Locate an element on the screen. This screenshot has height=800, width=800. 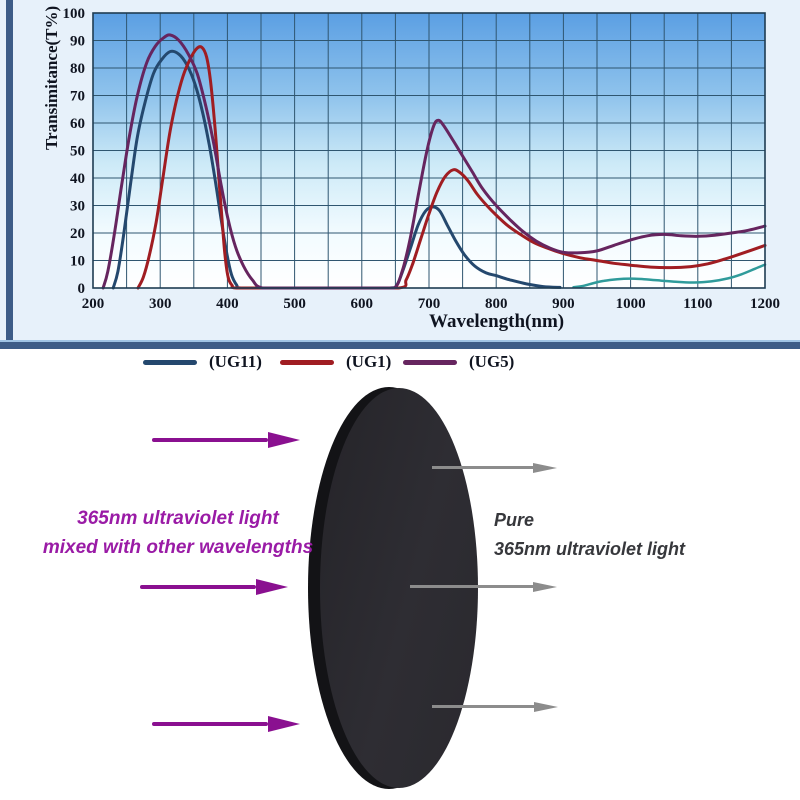
x-tick-label: 500 is located at coordinates (294, 304).